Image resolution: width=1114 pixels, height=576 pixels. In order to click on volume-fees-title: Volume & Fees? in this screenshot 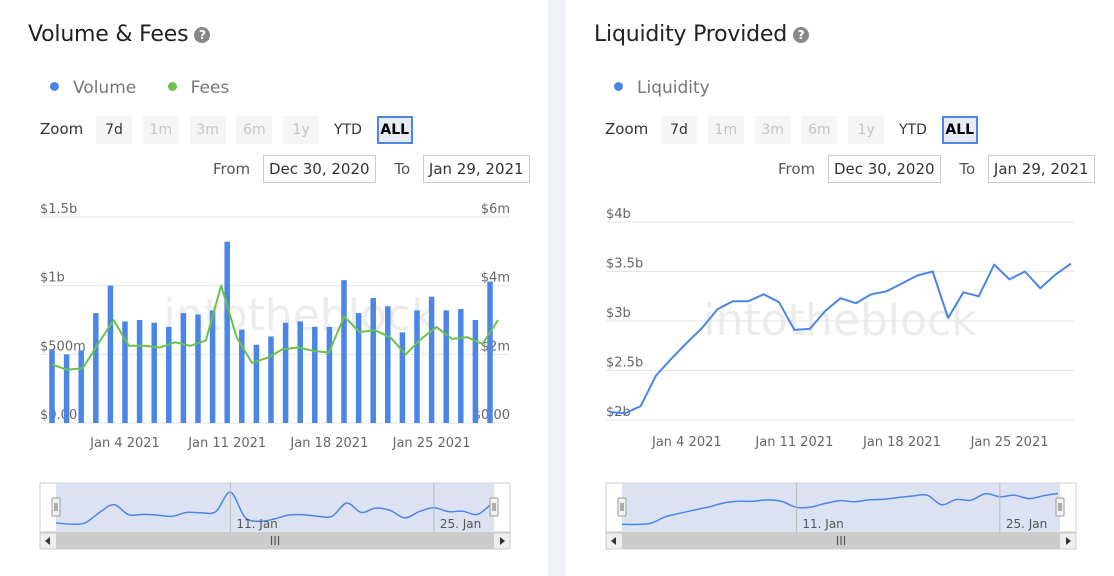, I will do `click(119, 34)`.